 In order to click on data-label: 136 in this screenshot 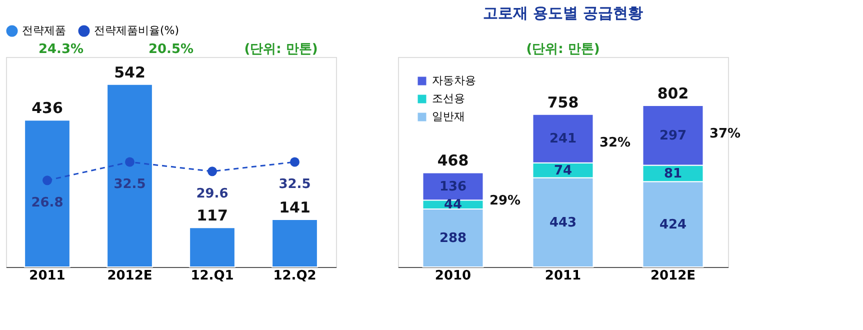, I will do `click(453, 186)`.